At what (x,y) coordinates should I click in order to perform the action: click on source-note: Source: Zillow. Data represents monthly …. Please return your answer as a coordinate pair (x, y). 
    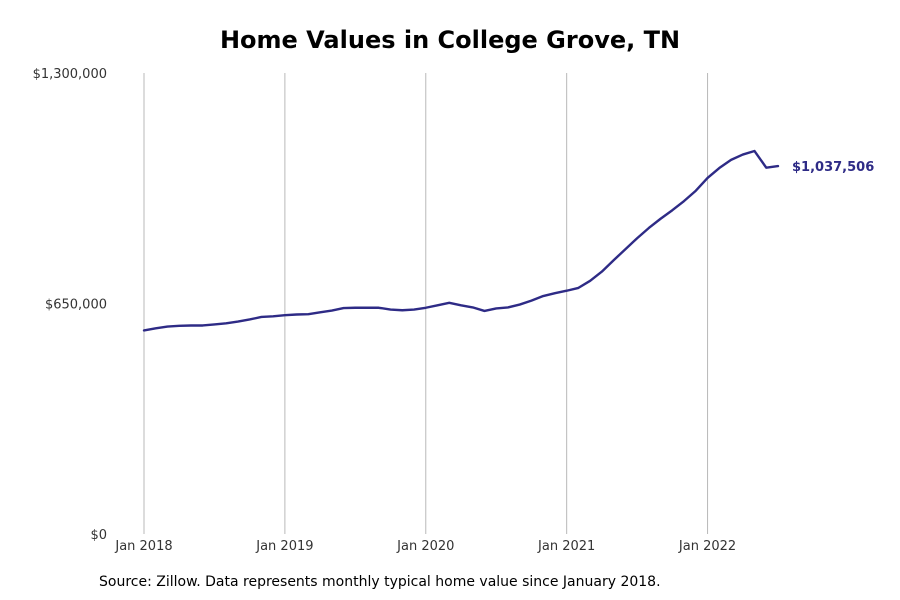
    Looking at the image, I should click on (380, 582).